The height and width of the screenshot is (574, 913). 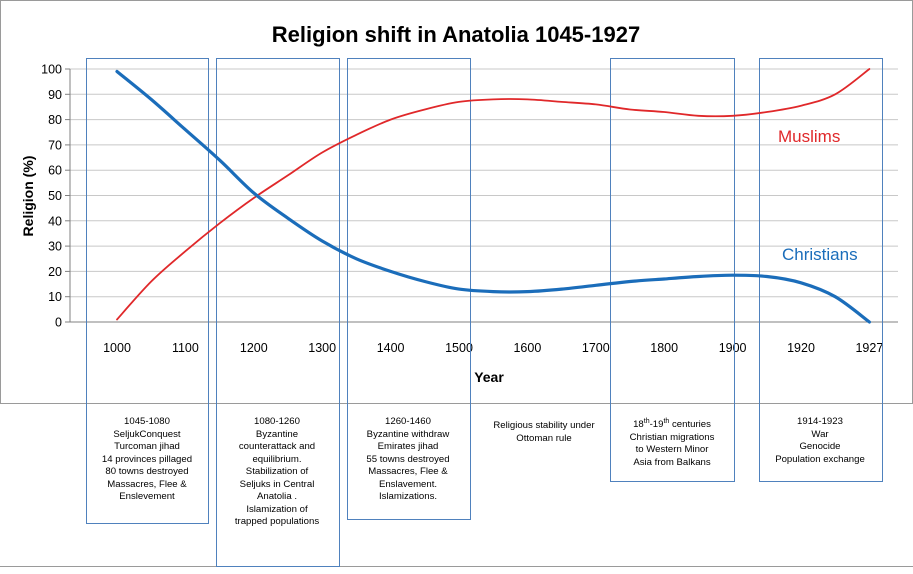 I want to click on x-tick-label: 1927, so click(x=869, y=348).